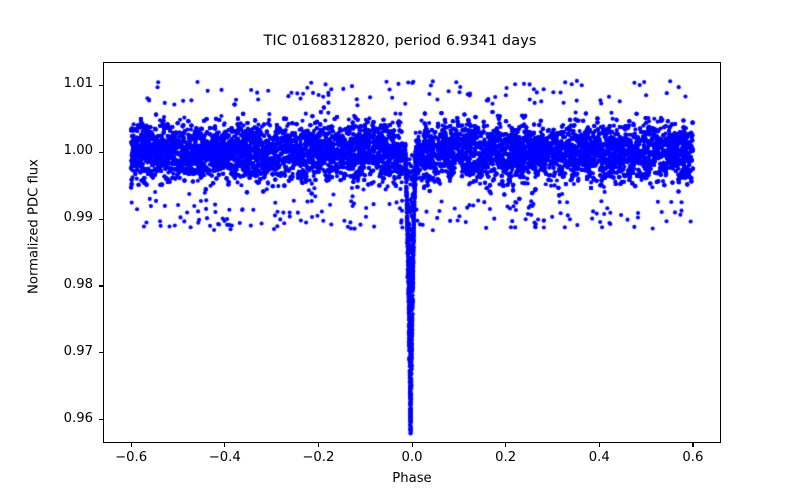  Describe the element at coordinates (400, 41) in the screenshot. I see `page-title: TIC 0168312820, period 6.9341 days` at that location.